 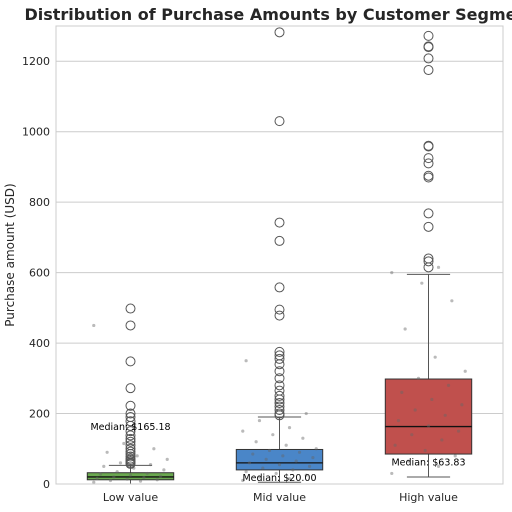 What do you see at coordinates (39, 343) in the screenshot?
I see `y-tick-label: 400` at bounding box center [39, 343].